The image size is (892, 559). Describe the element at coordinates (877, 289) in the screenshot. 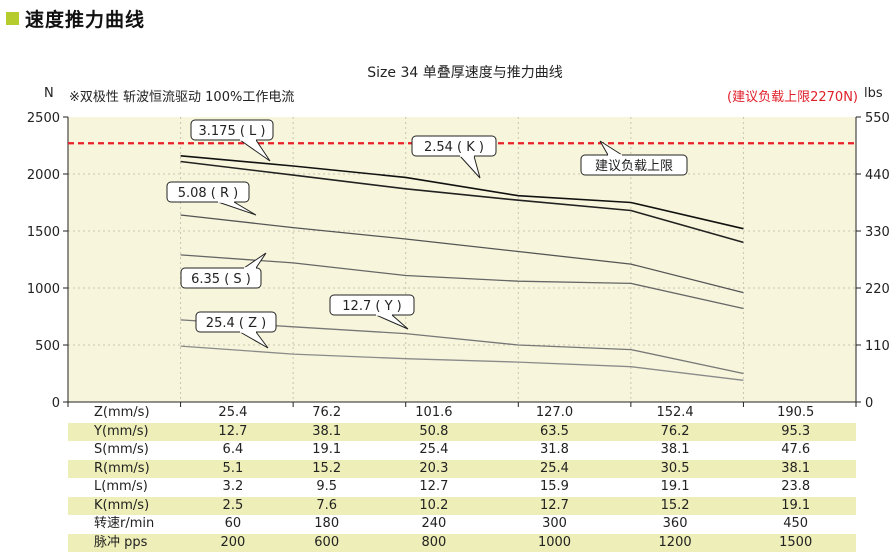

I see `y-tick-label-right: 220` at that location.